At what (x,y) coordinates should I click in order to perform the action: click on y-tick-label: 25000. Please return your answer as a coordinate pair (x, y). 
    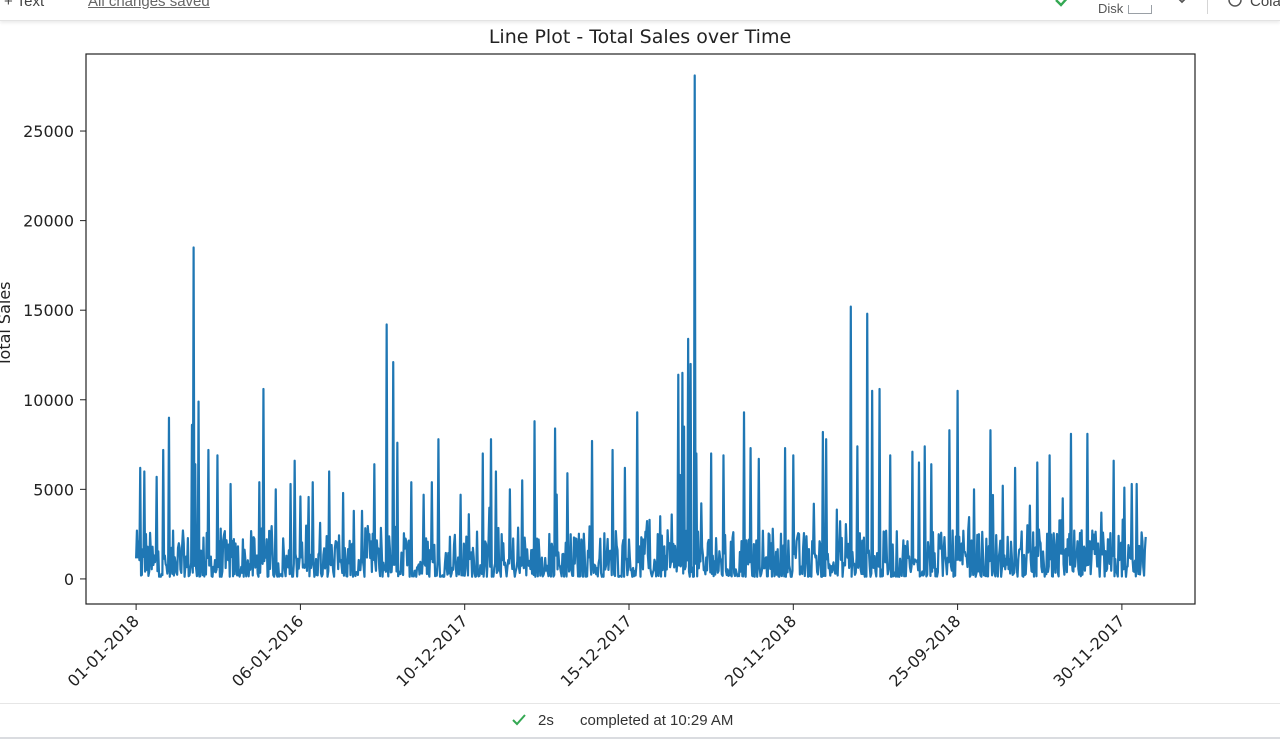
    Looking at the image, I should click on (48, 131).